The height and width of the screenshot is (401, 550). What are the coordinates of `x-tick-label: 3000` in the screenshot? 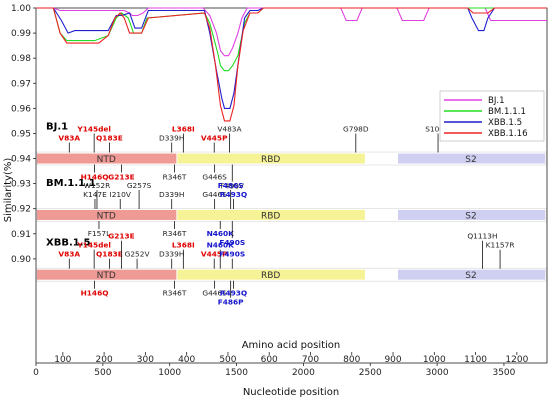 It's located at (437, 373).